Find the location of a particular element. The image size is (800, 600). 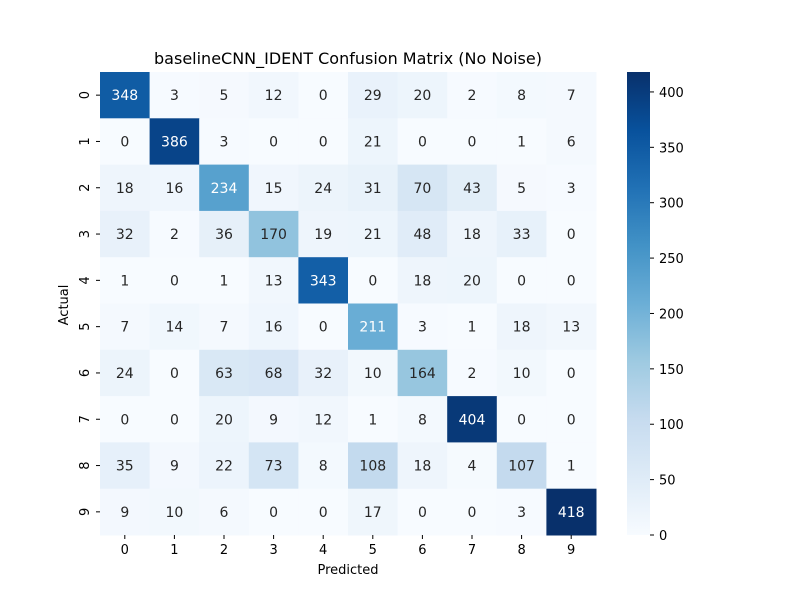

heatmap-cell-r3-c9 is located at coordinates (571, 234).